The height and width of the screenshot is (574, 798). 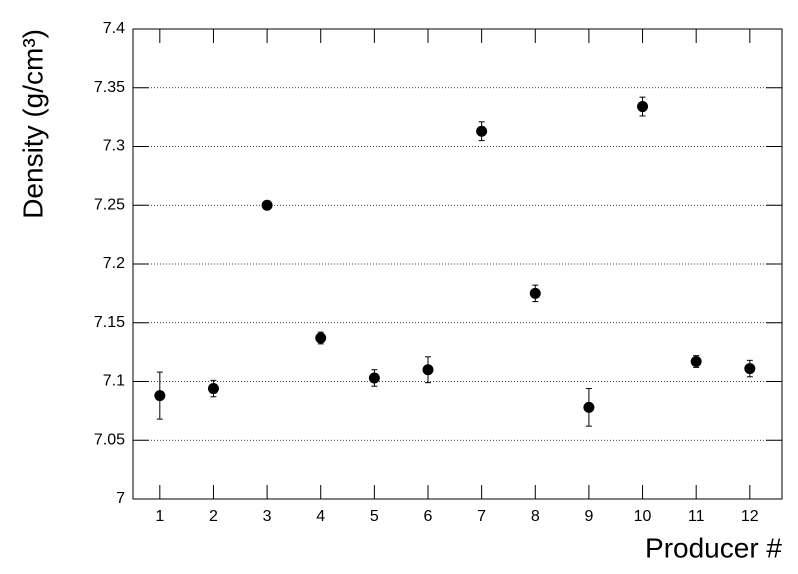 I want to click on y-tick-label: 7.1, so click(x=114, y=381).